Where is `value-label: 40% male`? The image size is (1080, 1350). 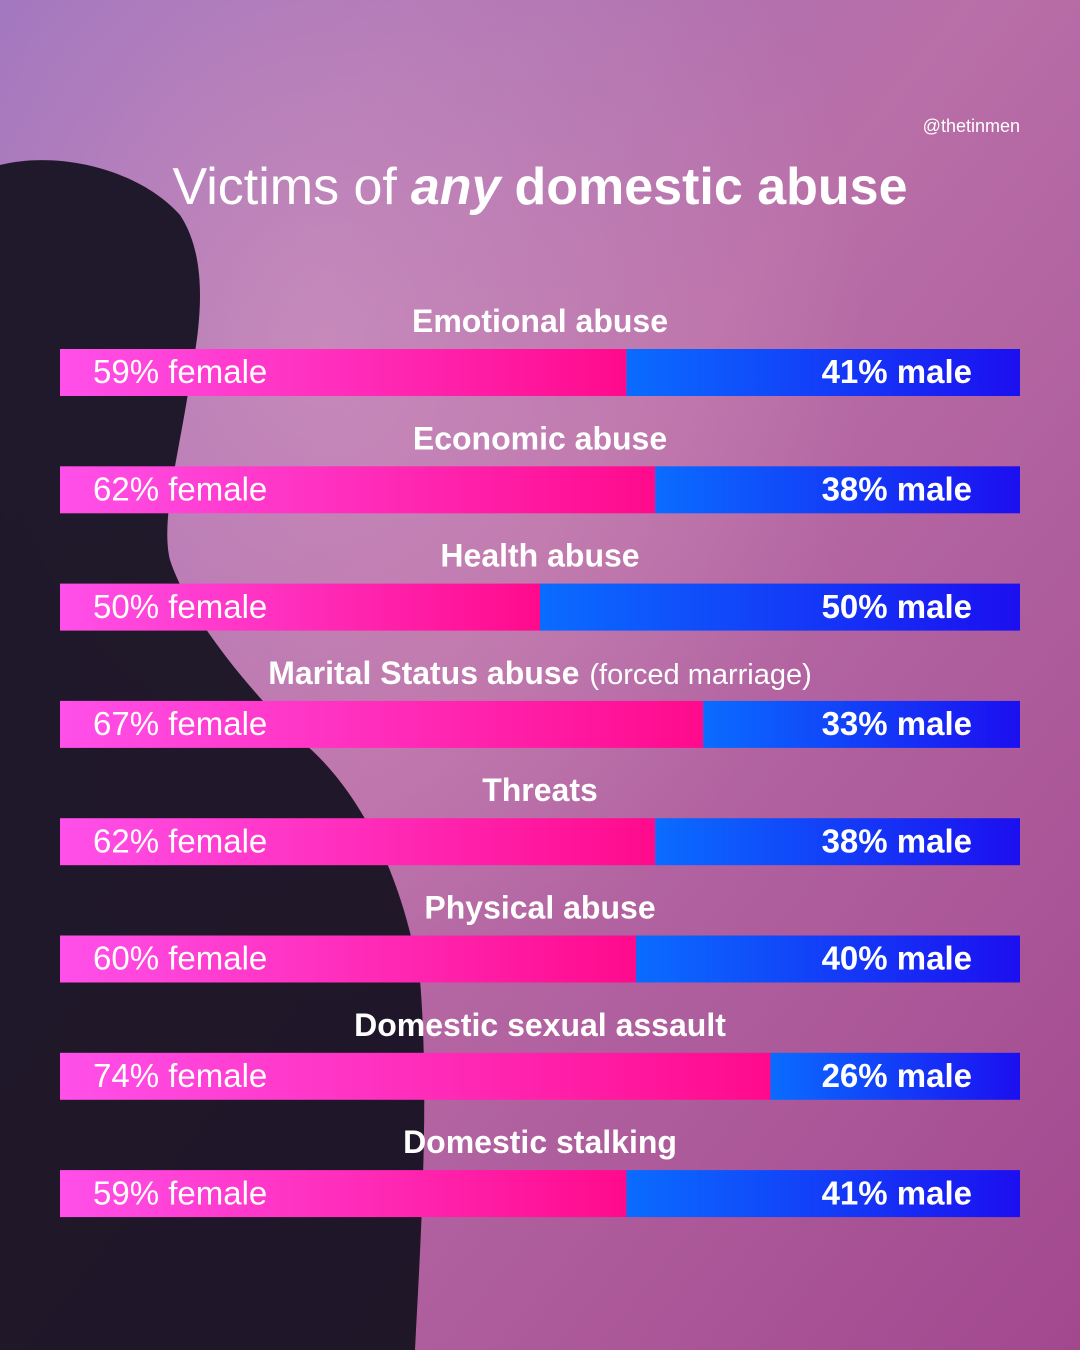 value-label: 40% male is located at coordinates (897, 958).